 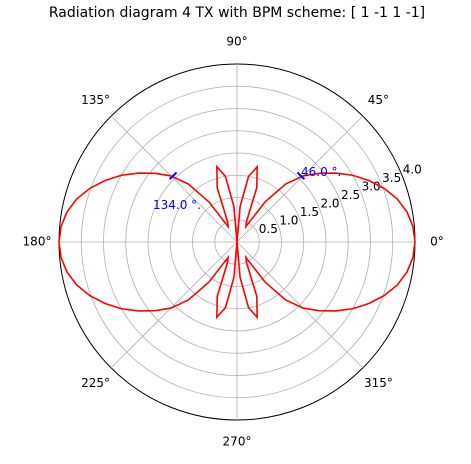 What do you see at coordinates (237, 442) in the screenshot?
I see `angle-tick-label: 270°` at bounding box center [237, 442].